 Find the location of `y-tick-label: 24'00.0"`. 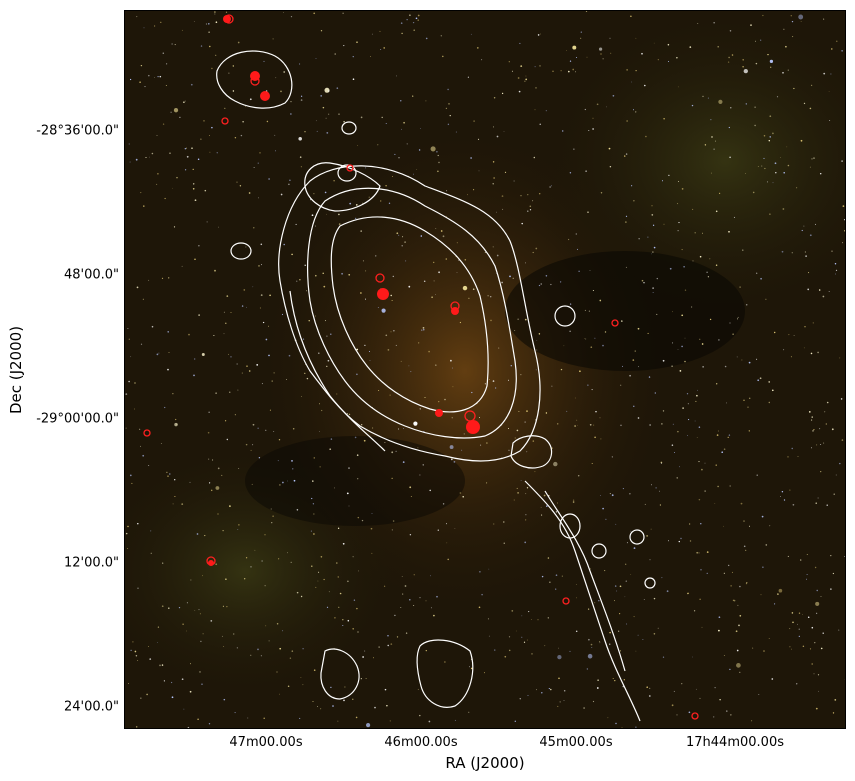

y-tick-label: 24'00.0" is located at coordinates (91, 707).